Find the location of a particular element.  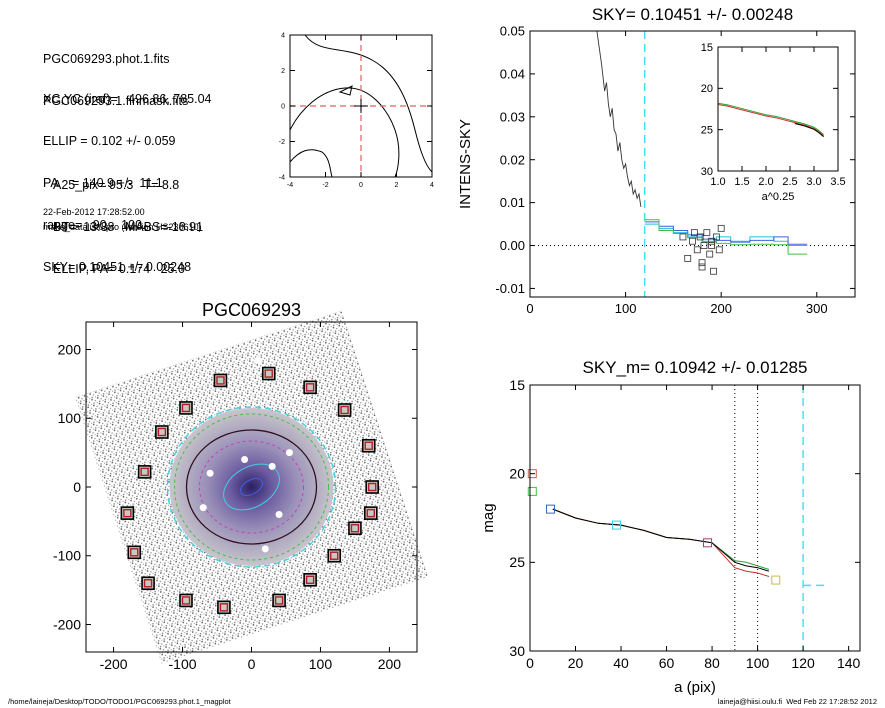

y-tick-label: -0.01 is located at coordinates (510, 288).